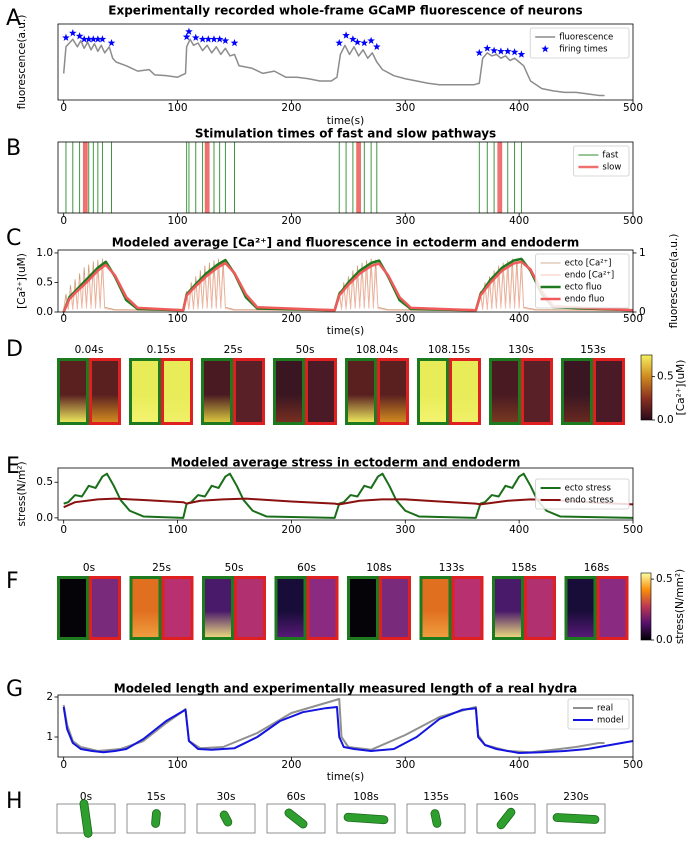  I want to click on snapshot-label: 133s, so click(452, 568).